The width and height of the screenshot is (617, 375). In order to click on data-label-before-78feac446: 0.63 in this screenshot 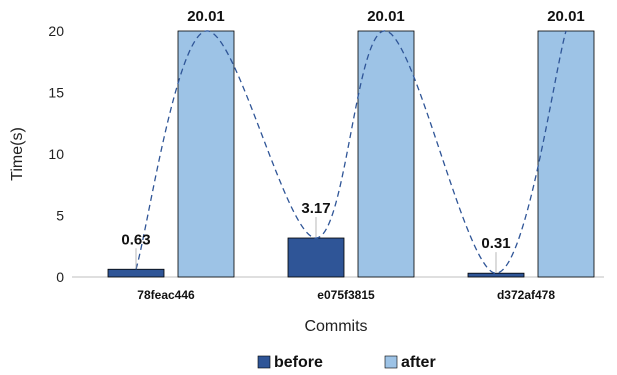, I will do `click(135, 239)`.